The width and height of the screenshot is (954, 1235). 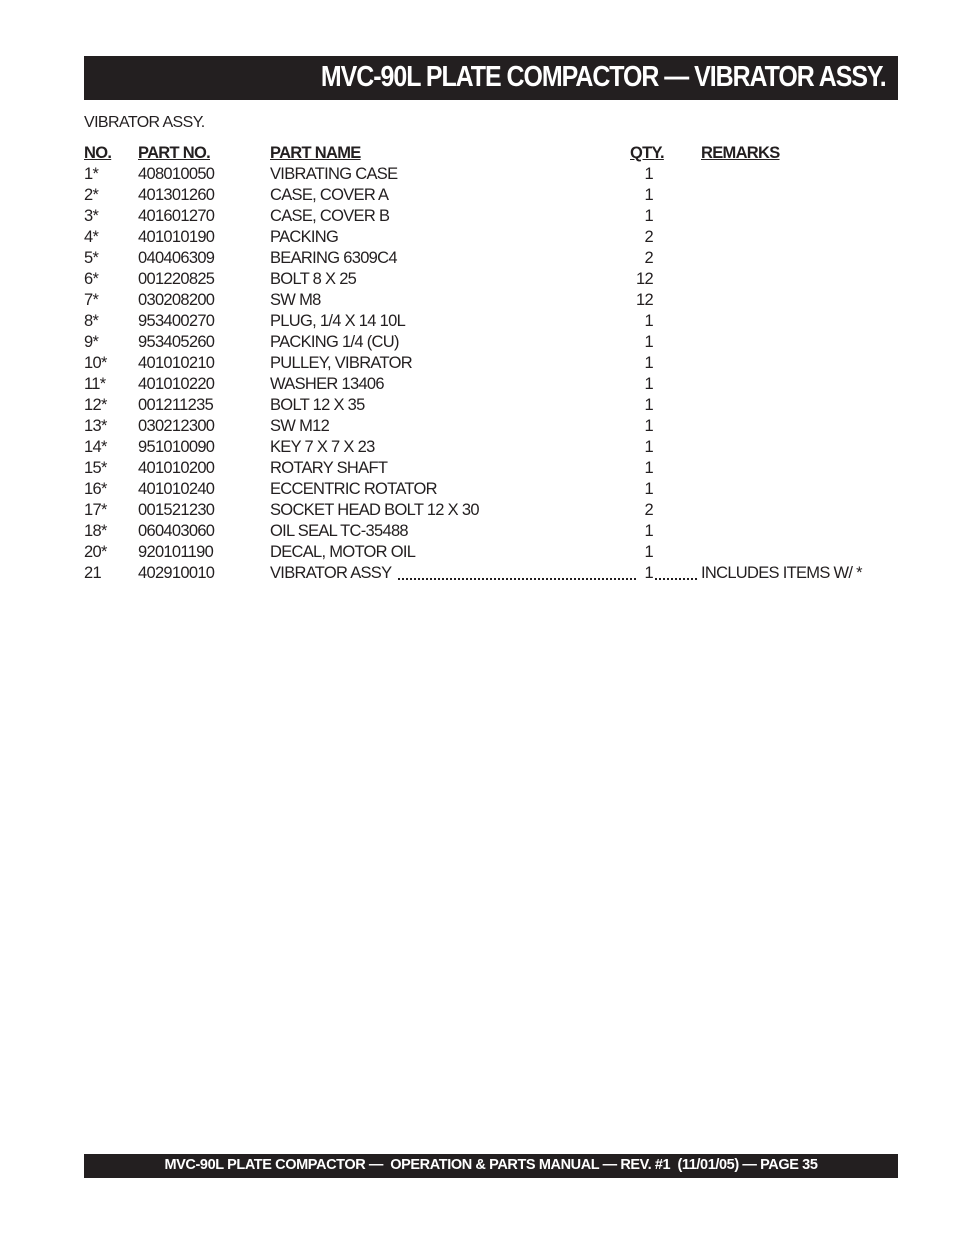 What do you see at coordinates (477, 427) in the screenshot?
I see `table-row: 13* 030212300 SW M12 1` at bounding box center [477, 427].